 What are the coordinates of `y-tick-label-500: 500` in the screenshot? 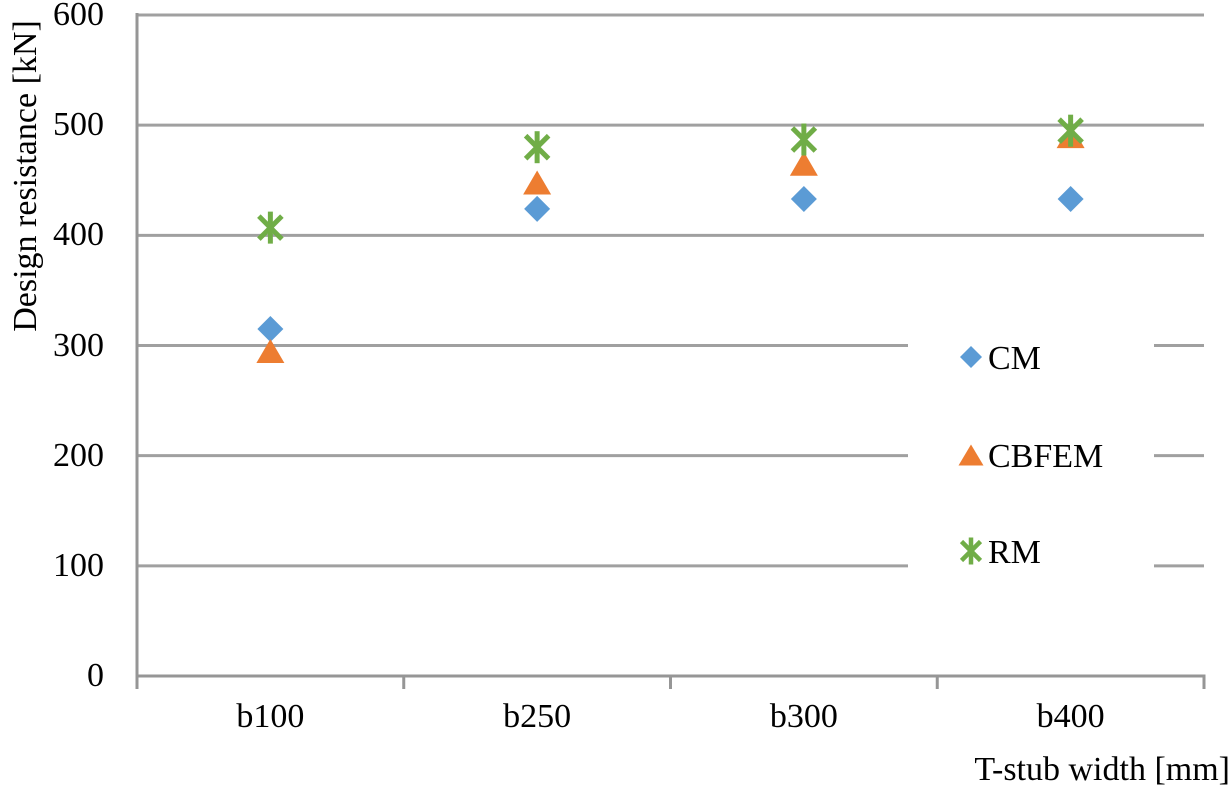 It's located at (78, 125).